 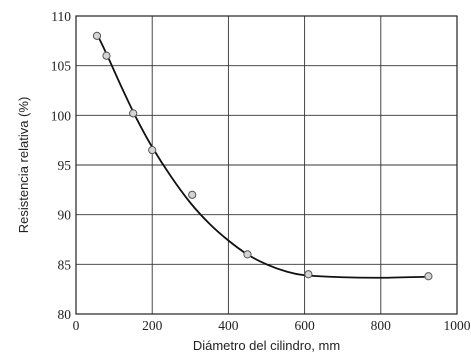 I want to click on x-tick-label: 600, so click(x=304, y=325).